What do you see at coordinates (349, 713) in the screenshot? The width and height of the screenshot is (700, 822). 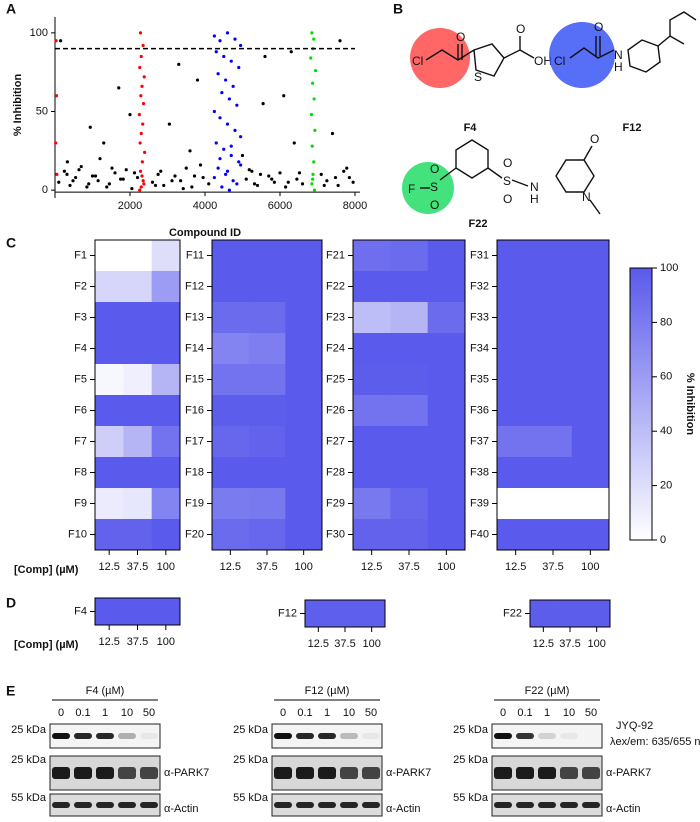 I see `lane-label: 10` at bounding box center [349, 713].